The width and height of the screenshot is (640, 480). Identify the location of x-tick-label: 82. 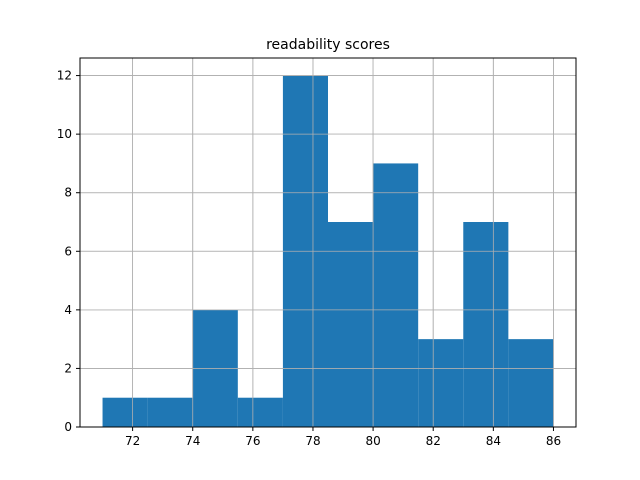
(433, 441).